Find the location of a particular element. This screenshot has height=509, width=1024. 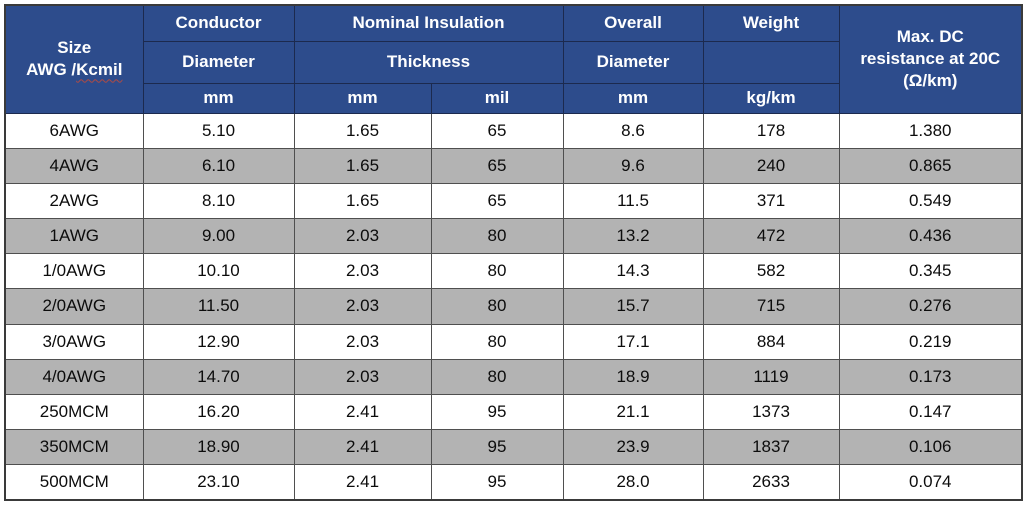

cell-max-dc-resistance: 0.436 is located at coordinates (930, 236).